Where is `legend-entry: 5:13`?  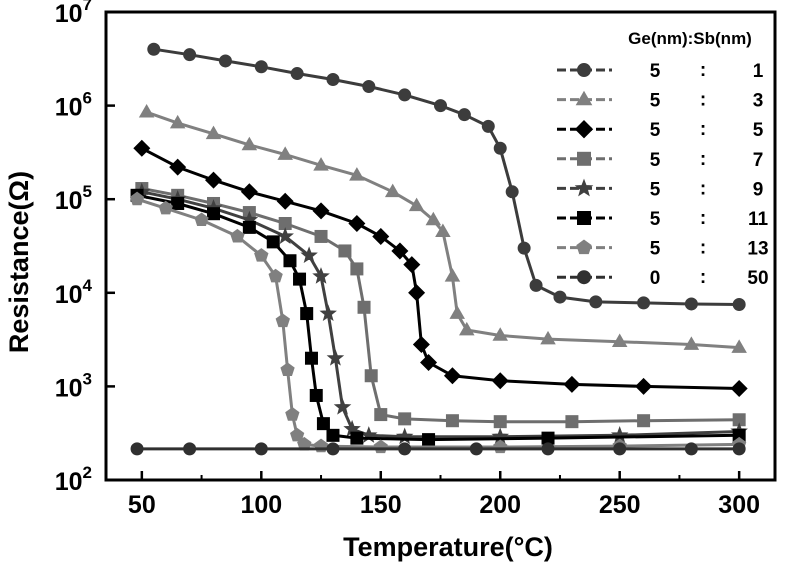
legend-entry: 5:13 is located at coordinates (663, 249).